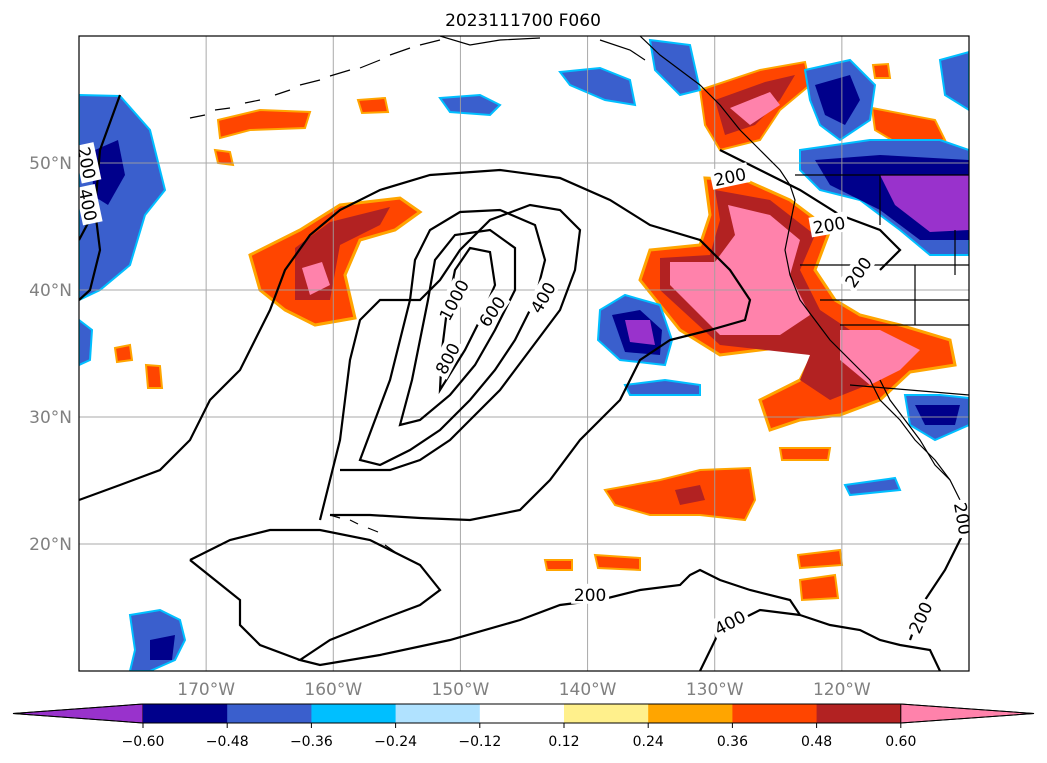 The width and height of the screenshot is (1047, 763). Describe the element at coordinates (315, 79) in the screenshot. I see `aleutian-islands` at that location.